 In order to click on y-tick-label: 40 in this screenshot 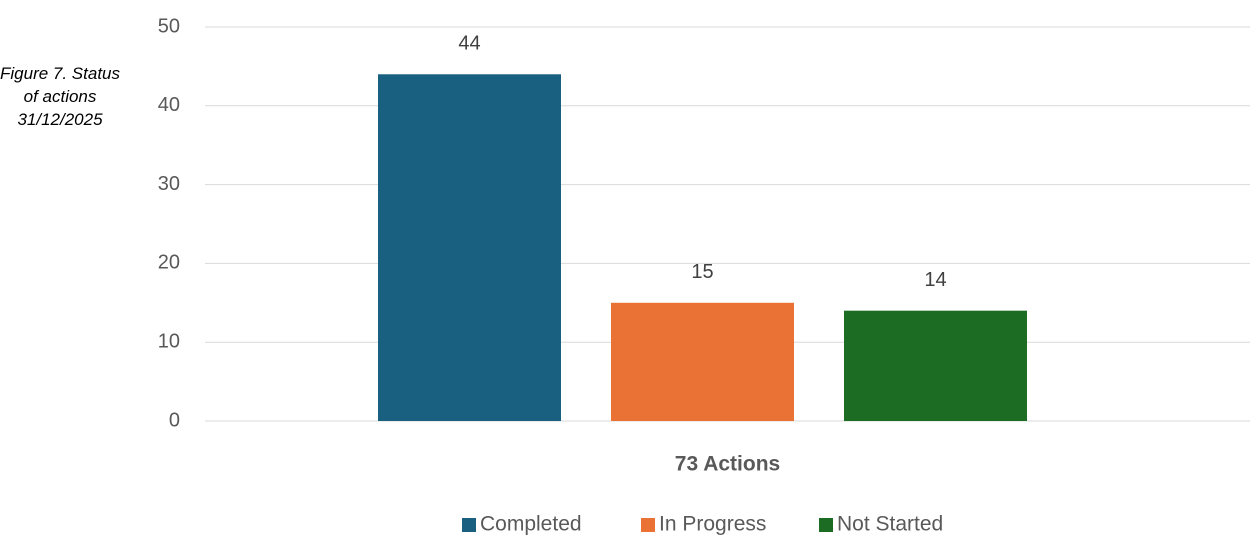, I will do `click(169, 105)`.